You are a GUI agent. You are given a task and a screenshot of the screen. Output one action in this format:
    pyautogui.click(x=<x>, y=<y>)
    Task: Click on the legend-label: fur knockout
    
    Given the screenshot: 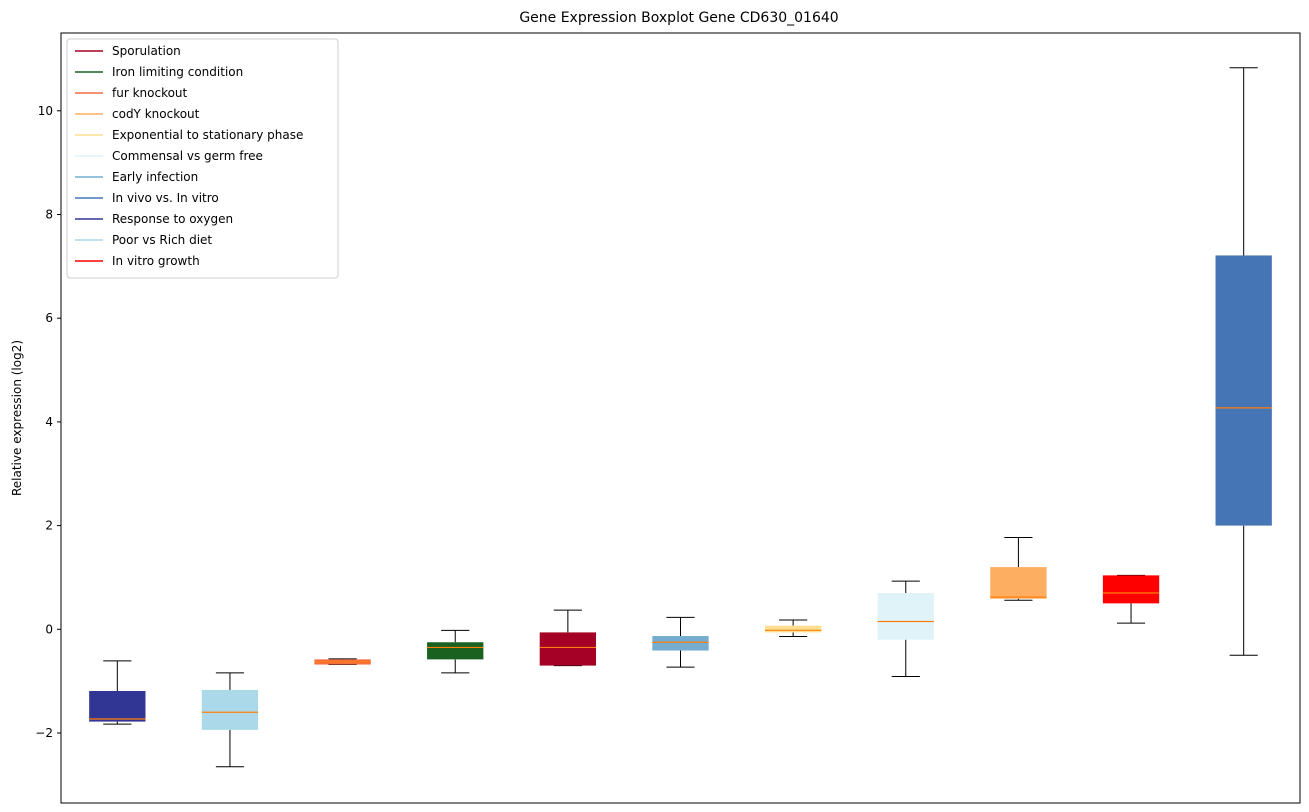 What is the action you would take?
    pyautogui.click(x=150, y=93)
    